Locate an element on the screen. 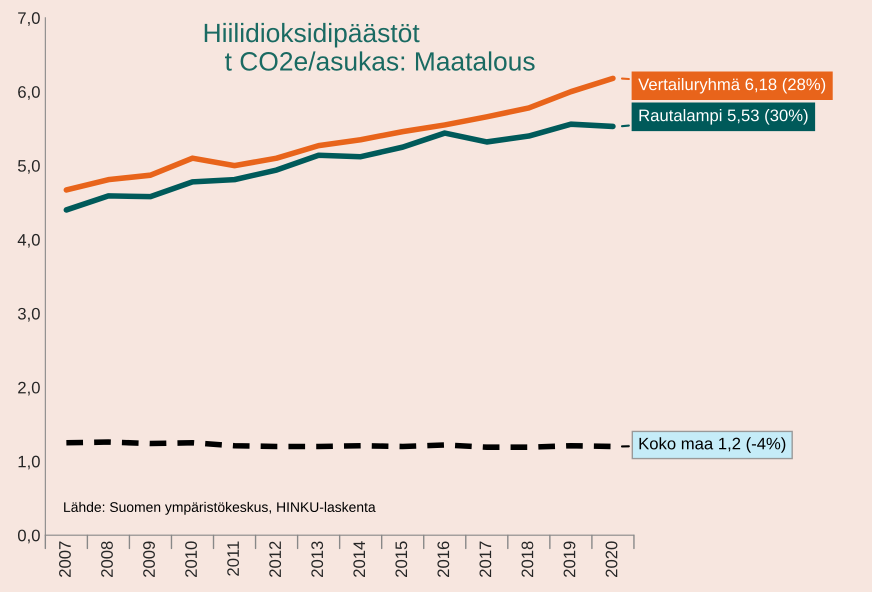  x-tick-label: 2015 is located at coordinates (401, 559).